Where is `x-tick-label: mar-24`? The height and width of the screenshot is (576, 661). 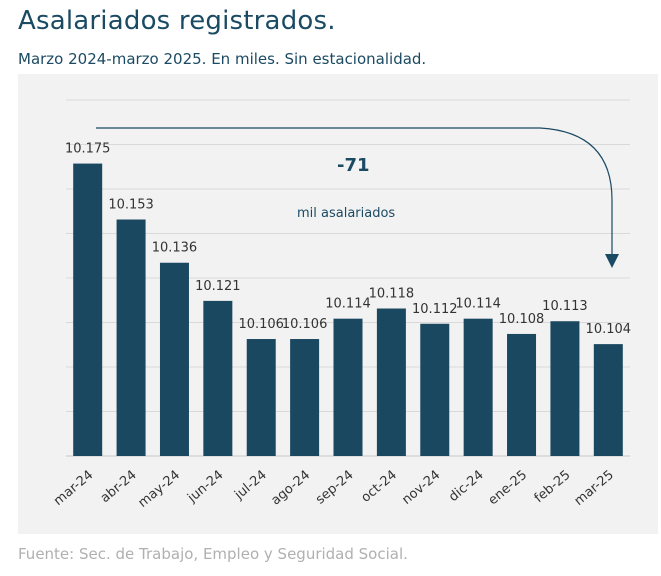 x-tick-label: mar-24 is located at coordinates (73, 488).